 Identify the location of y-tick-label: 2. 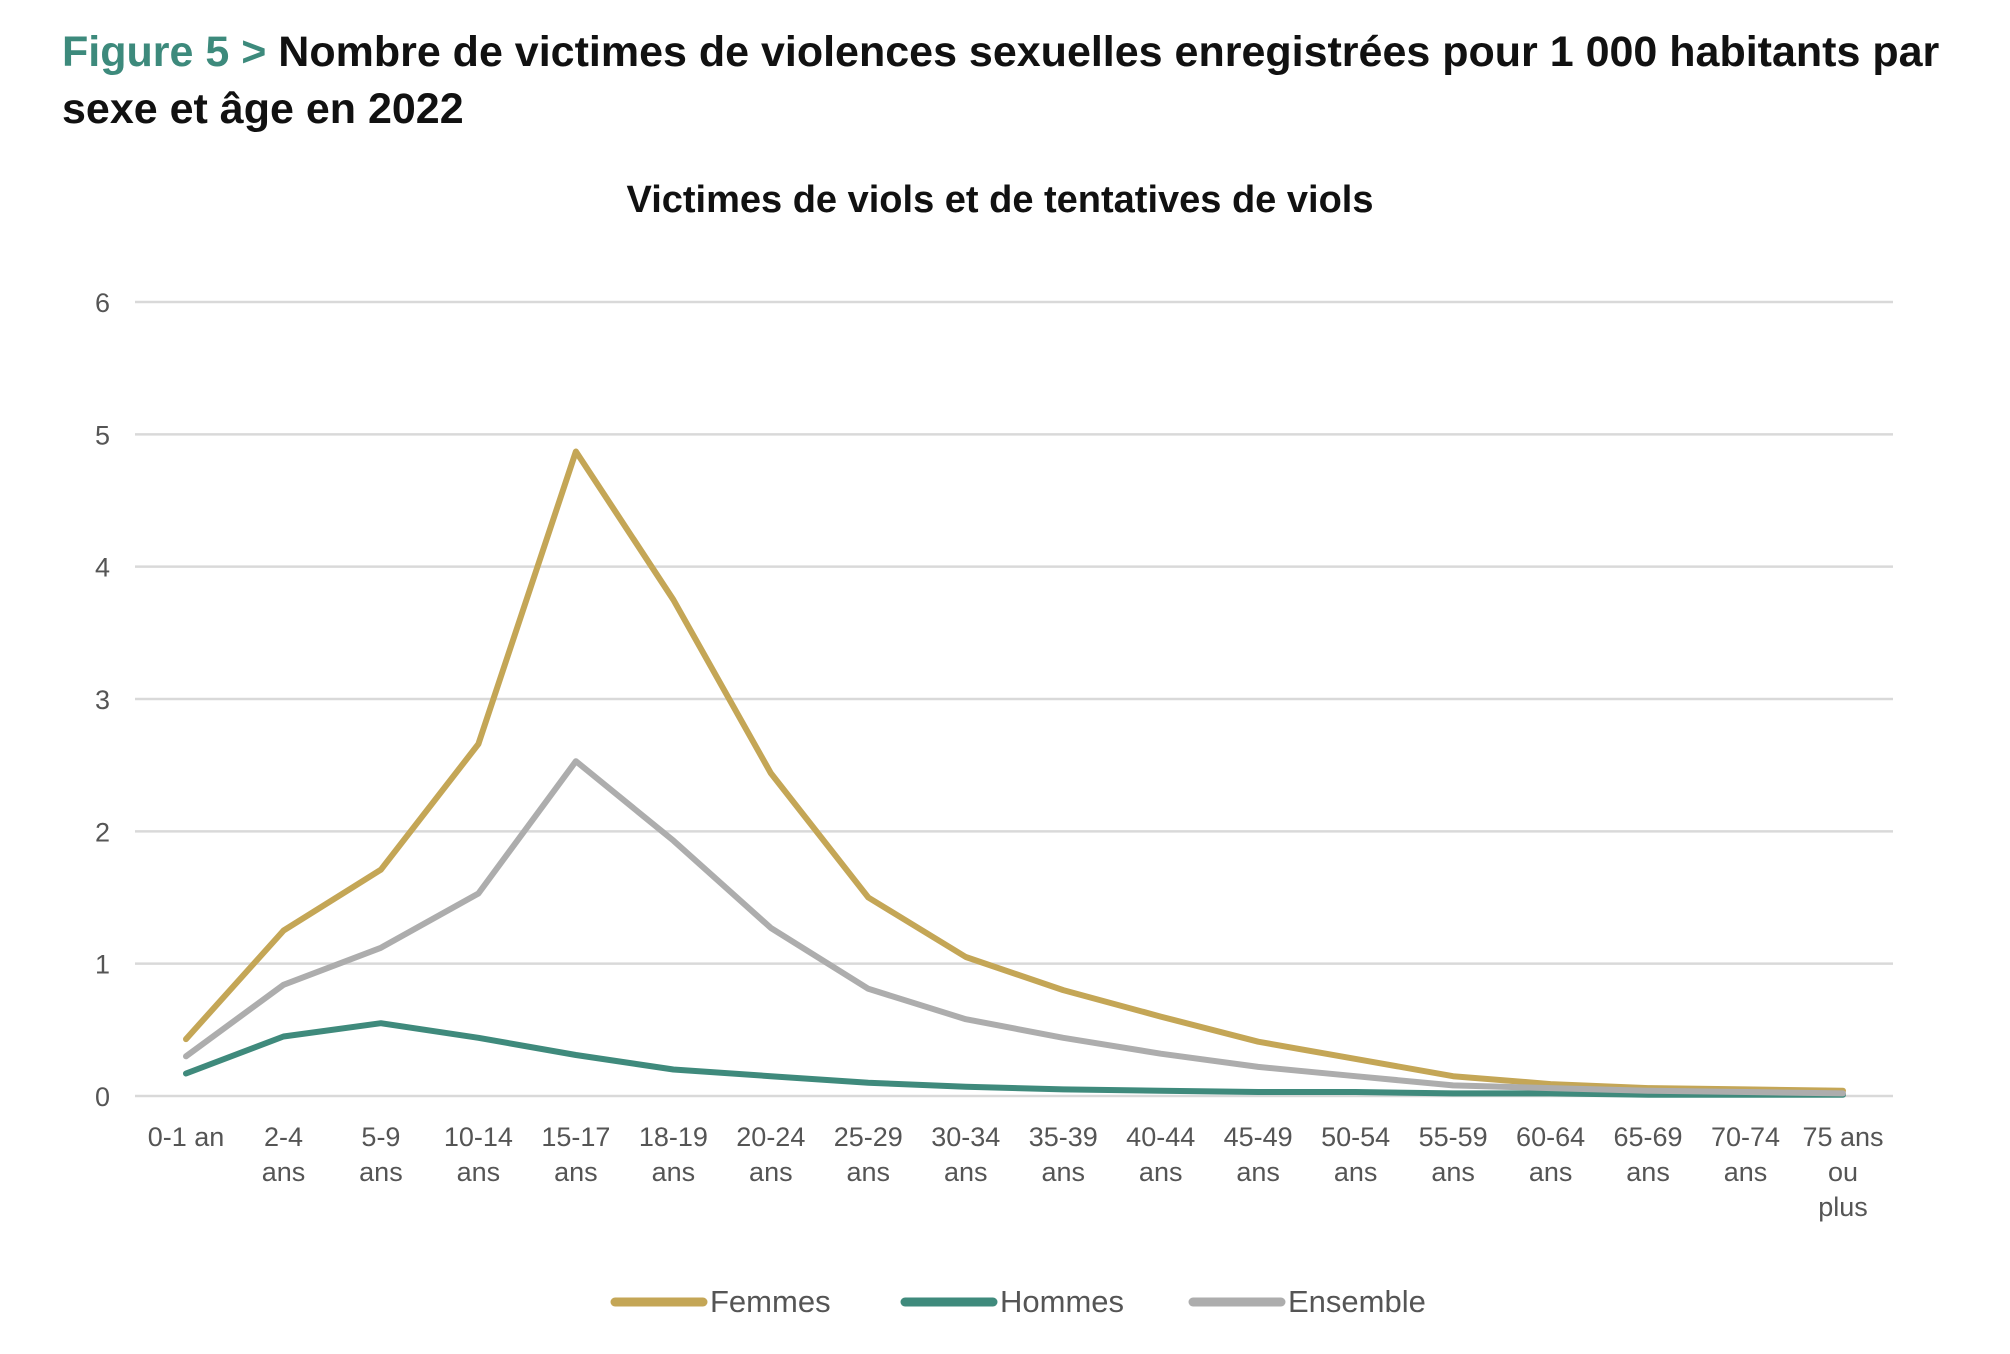
(102, 832).